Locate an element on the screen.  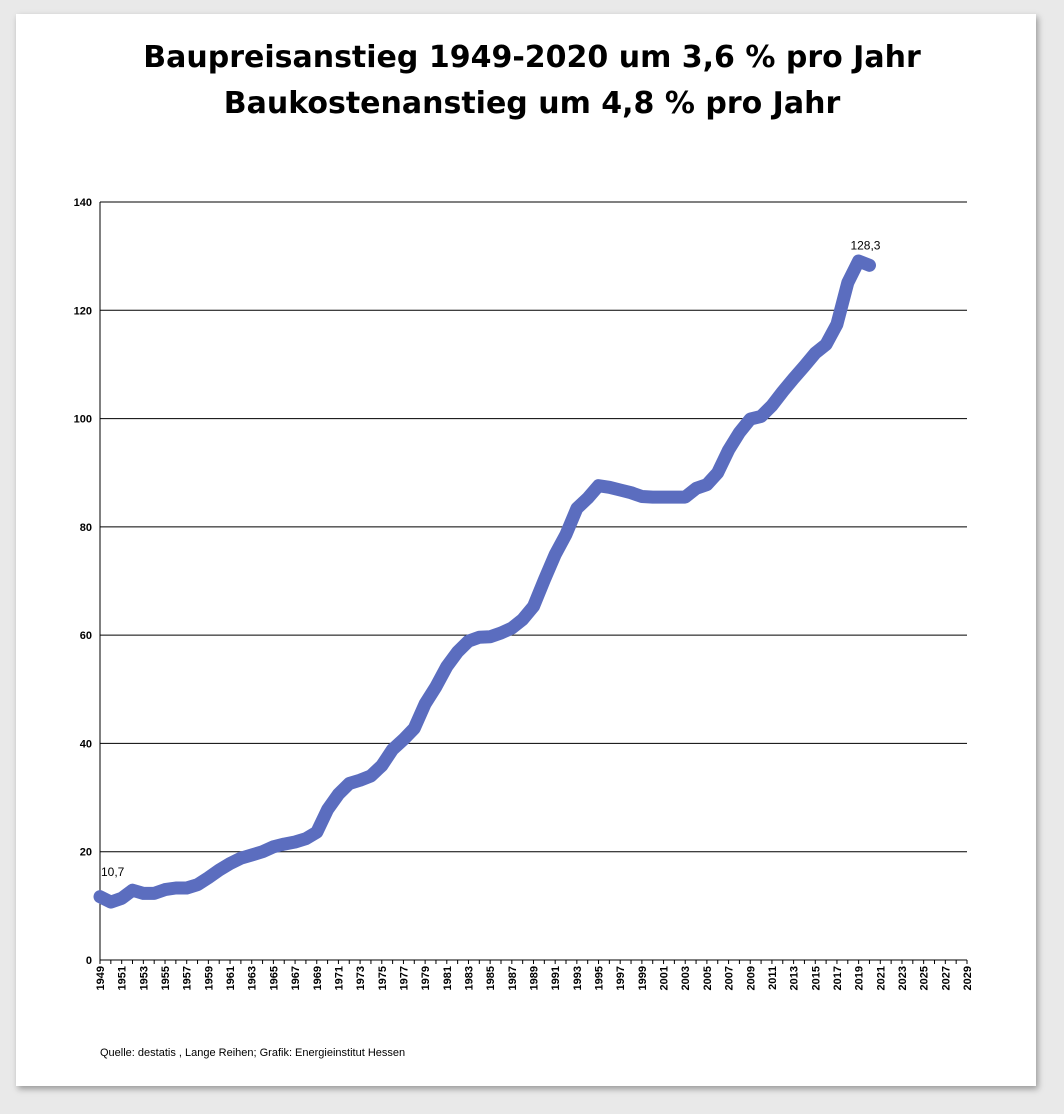
x-tick-label: 1969 is located at coordinates (318, 978).